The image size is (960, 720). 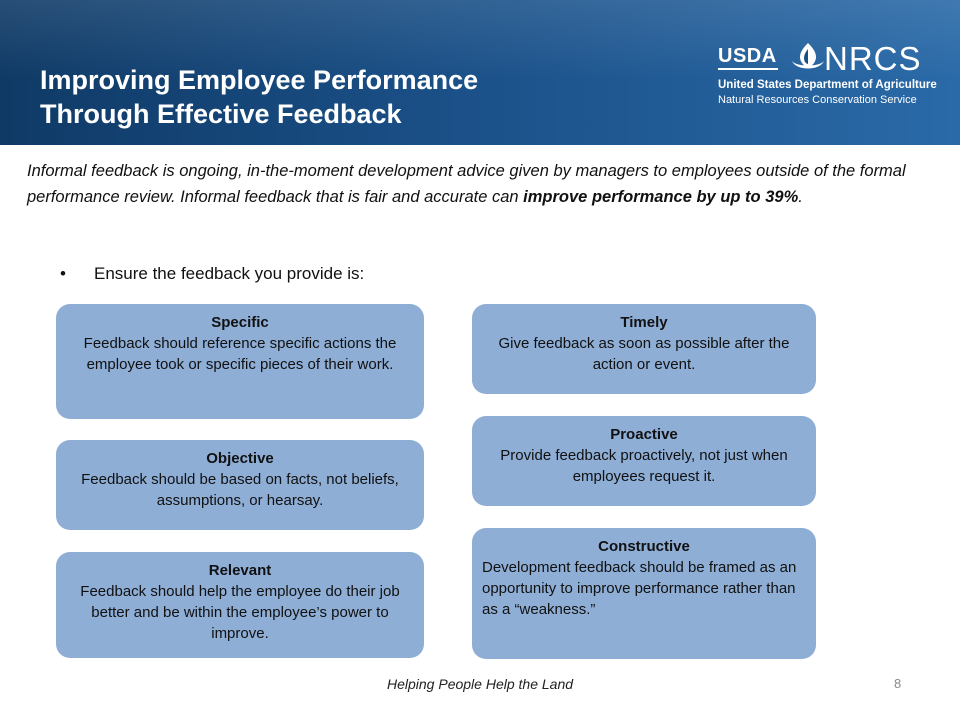 I want to click on nrcs-leaf-icon, so click(x=808, y=56).